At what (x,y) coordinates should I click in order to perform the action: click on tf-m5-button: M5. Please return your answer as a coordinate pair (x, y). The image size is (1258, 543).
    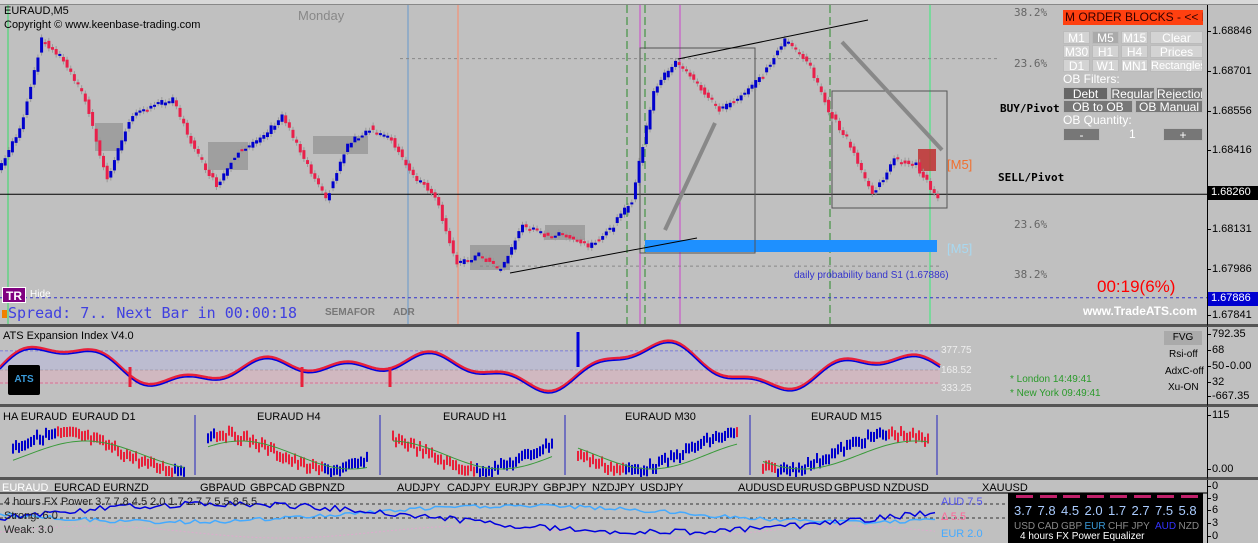
    Looking at the image, I should click on (1105, 37).